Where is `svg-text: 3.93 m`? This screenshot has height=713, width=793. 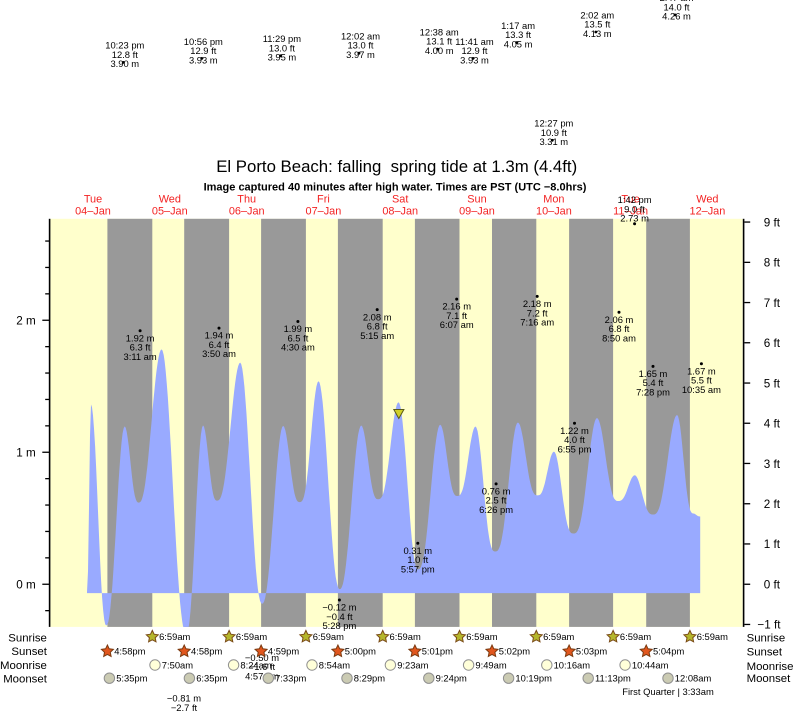
svg-text: 3.93 m is located at coordinates (474, 59).